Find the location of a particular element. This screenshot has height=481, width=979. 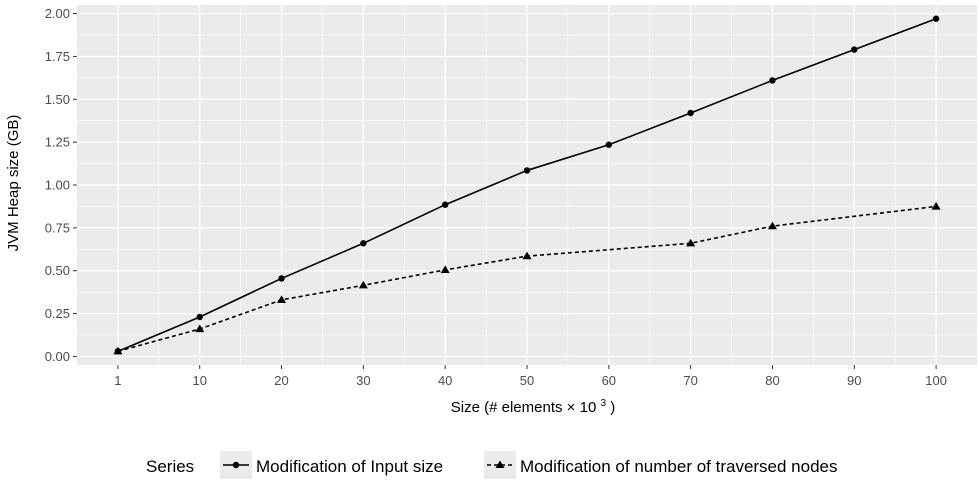

y-tick-label: 0.50 is located at coordinates (57, 270).